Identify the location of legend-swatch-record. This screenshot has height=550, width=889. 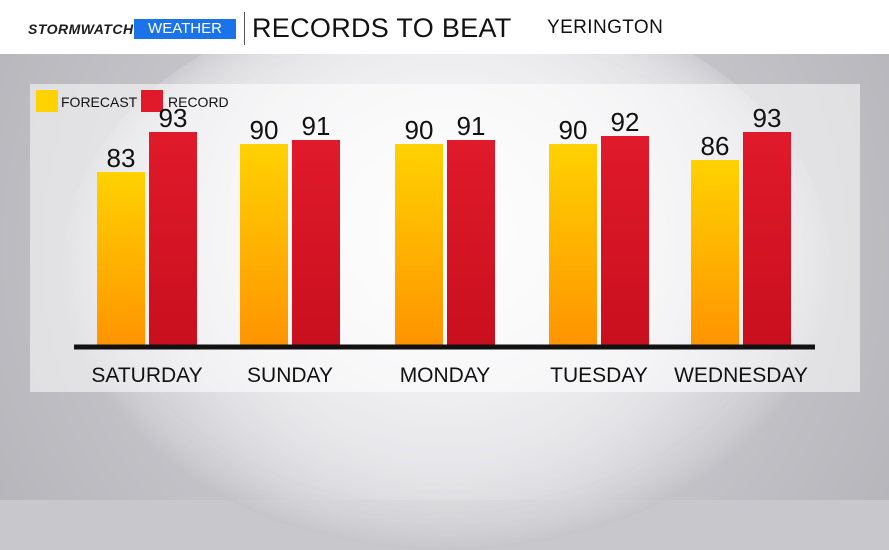
(152, 101).